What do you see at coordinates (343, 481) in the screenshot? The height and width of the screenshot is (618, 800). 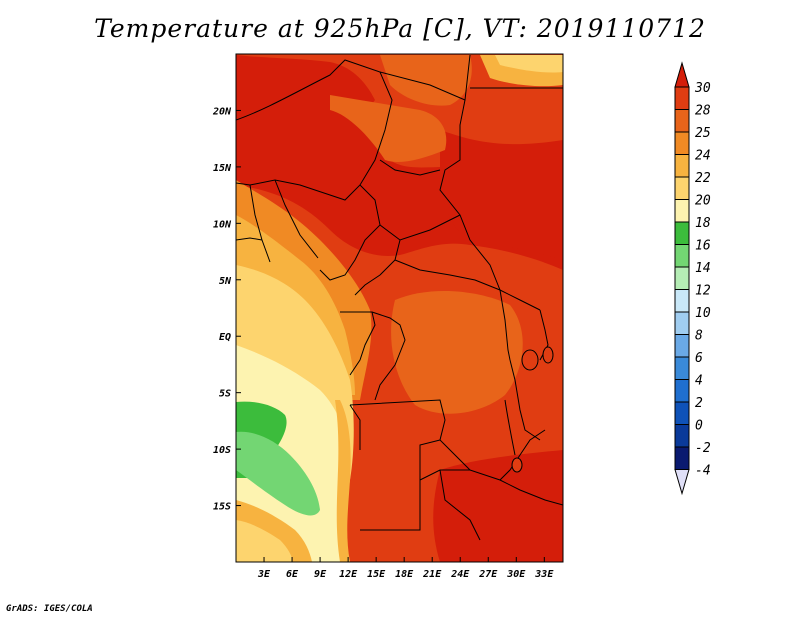 I see `field-22-angola` at bounding box center [343, 481].